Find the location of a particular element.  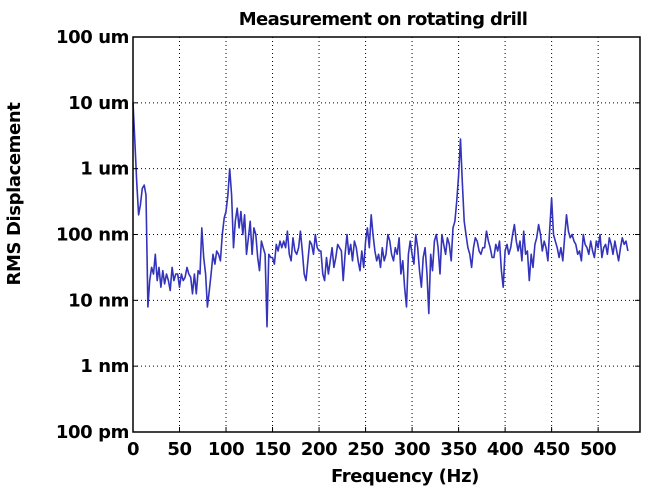

y-tick-label: 100 um is located at coordinates (92, 37).